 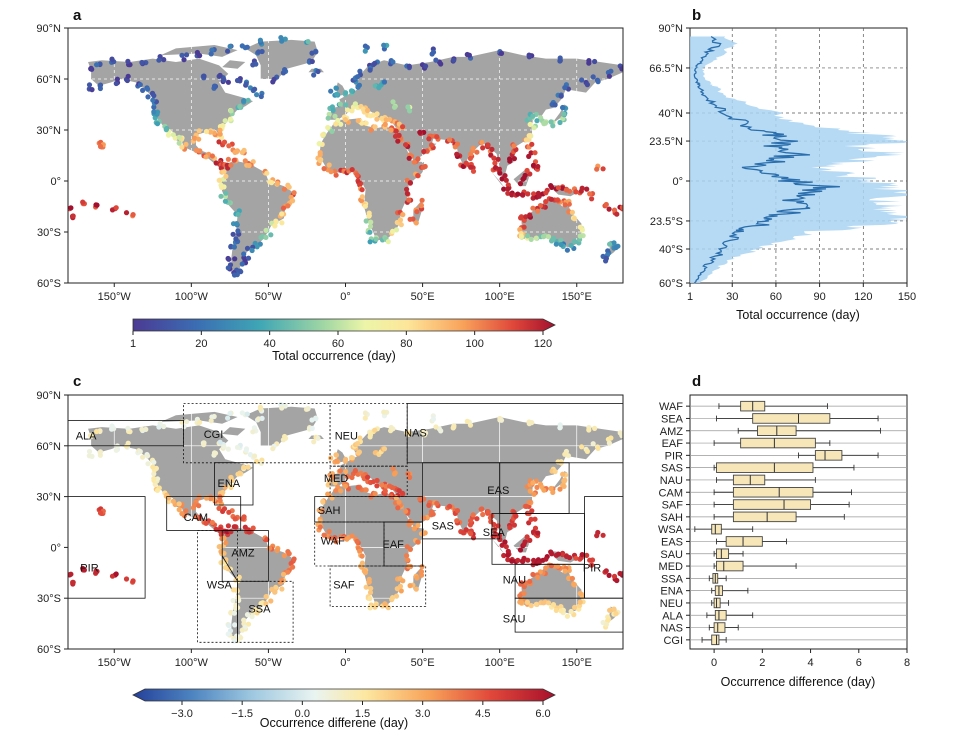 What do you see at coordinates (269, 663) in the screenshot?
I see `x-tick-label: 50°W` at bounding box center [269, 663].